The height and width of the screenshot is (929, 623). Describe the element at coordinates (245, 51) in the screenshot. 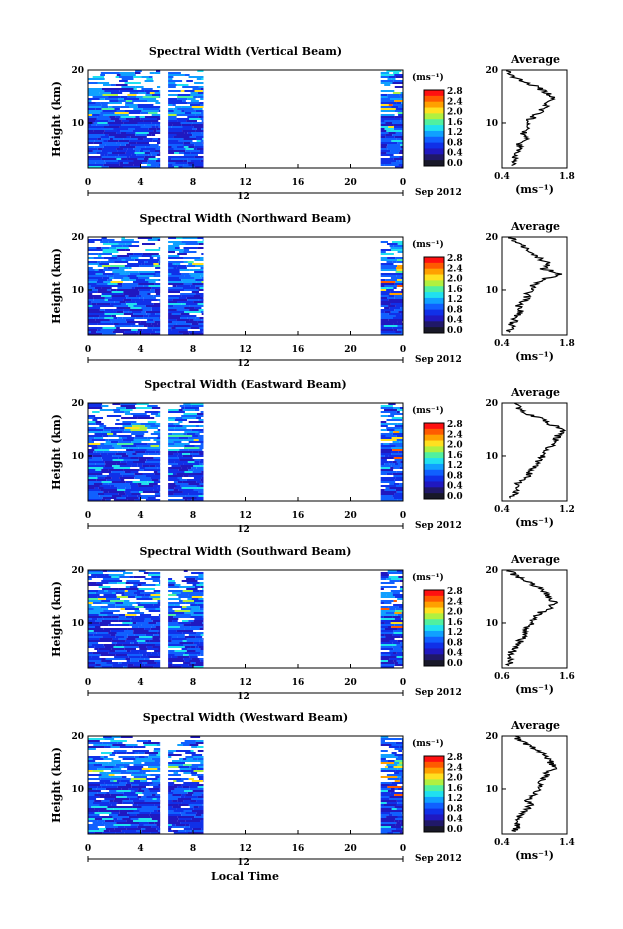

I see `panel-title: Spectral Width (Vertical Beam)` at that location.